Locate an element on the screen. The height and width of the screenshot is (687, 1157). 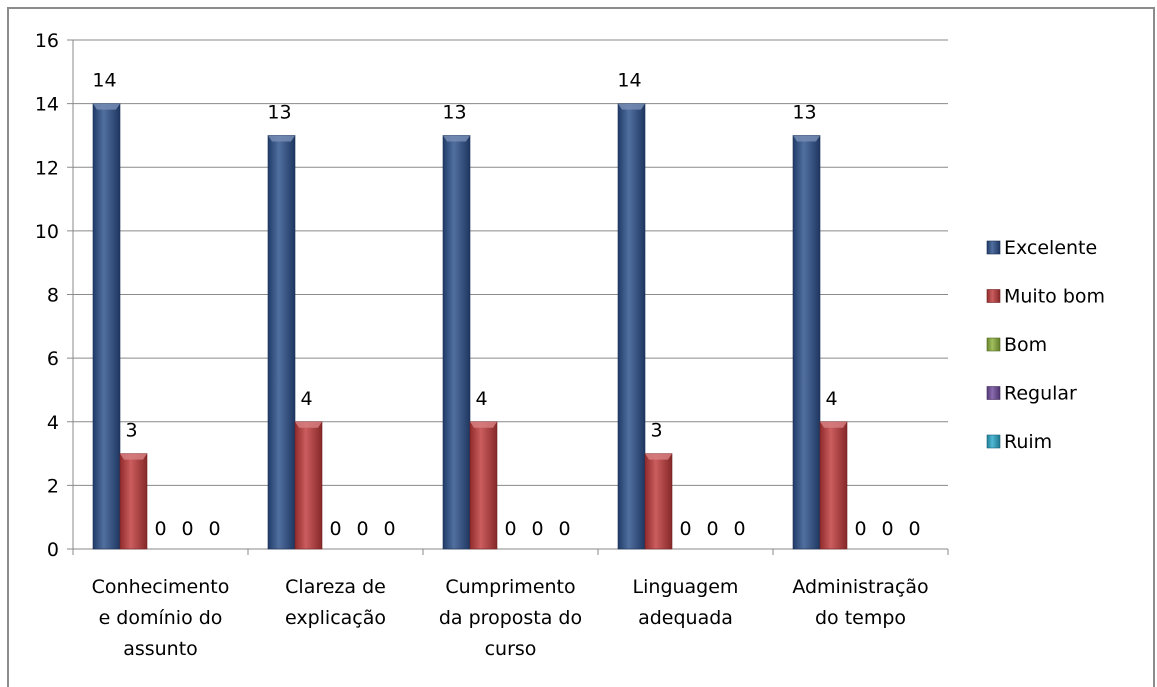
category-label: Cumprimento is located at coordinates (510, 587).